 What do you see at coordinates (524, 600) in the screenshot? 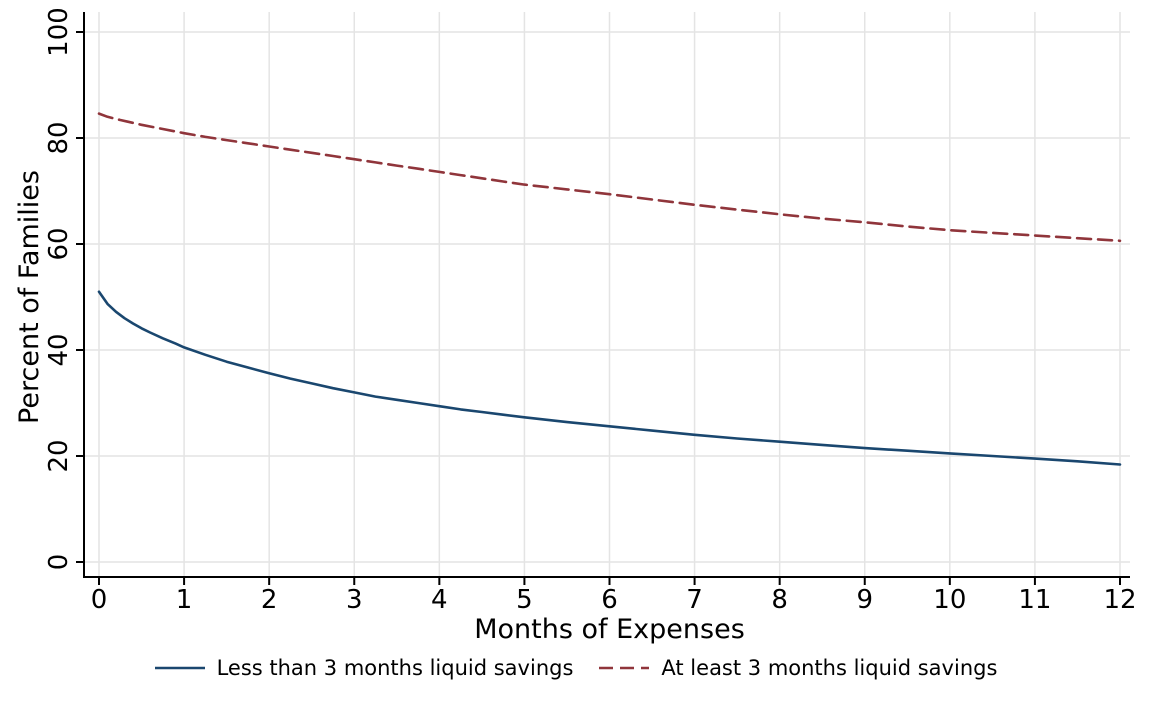
I see `x-tick-label: 5` at bounding box center [524, 600].